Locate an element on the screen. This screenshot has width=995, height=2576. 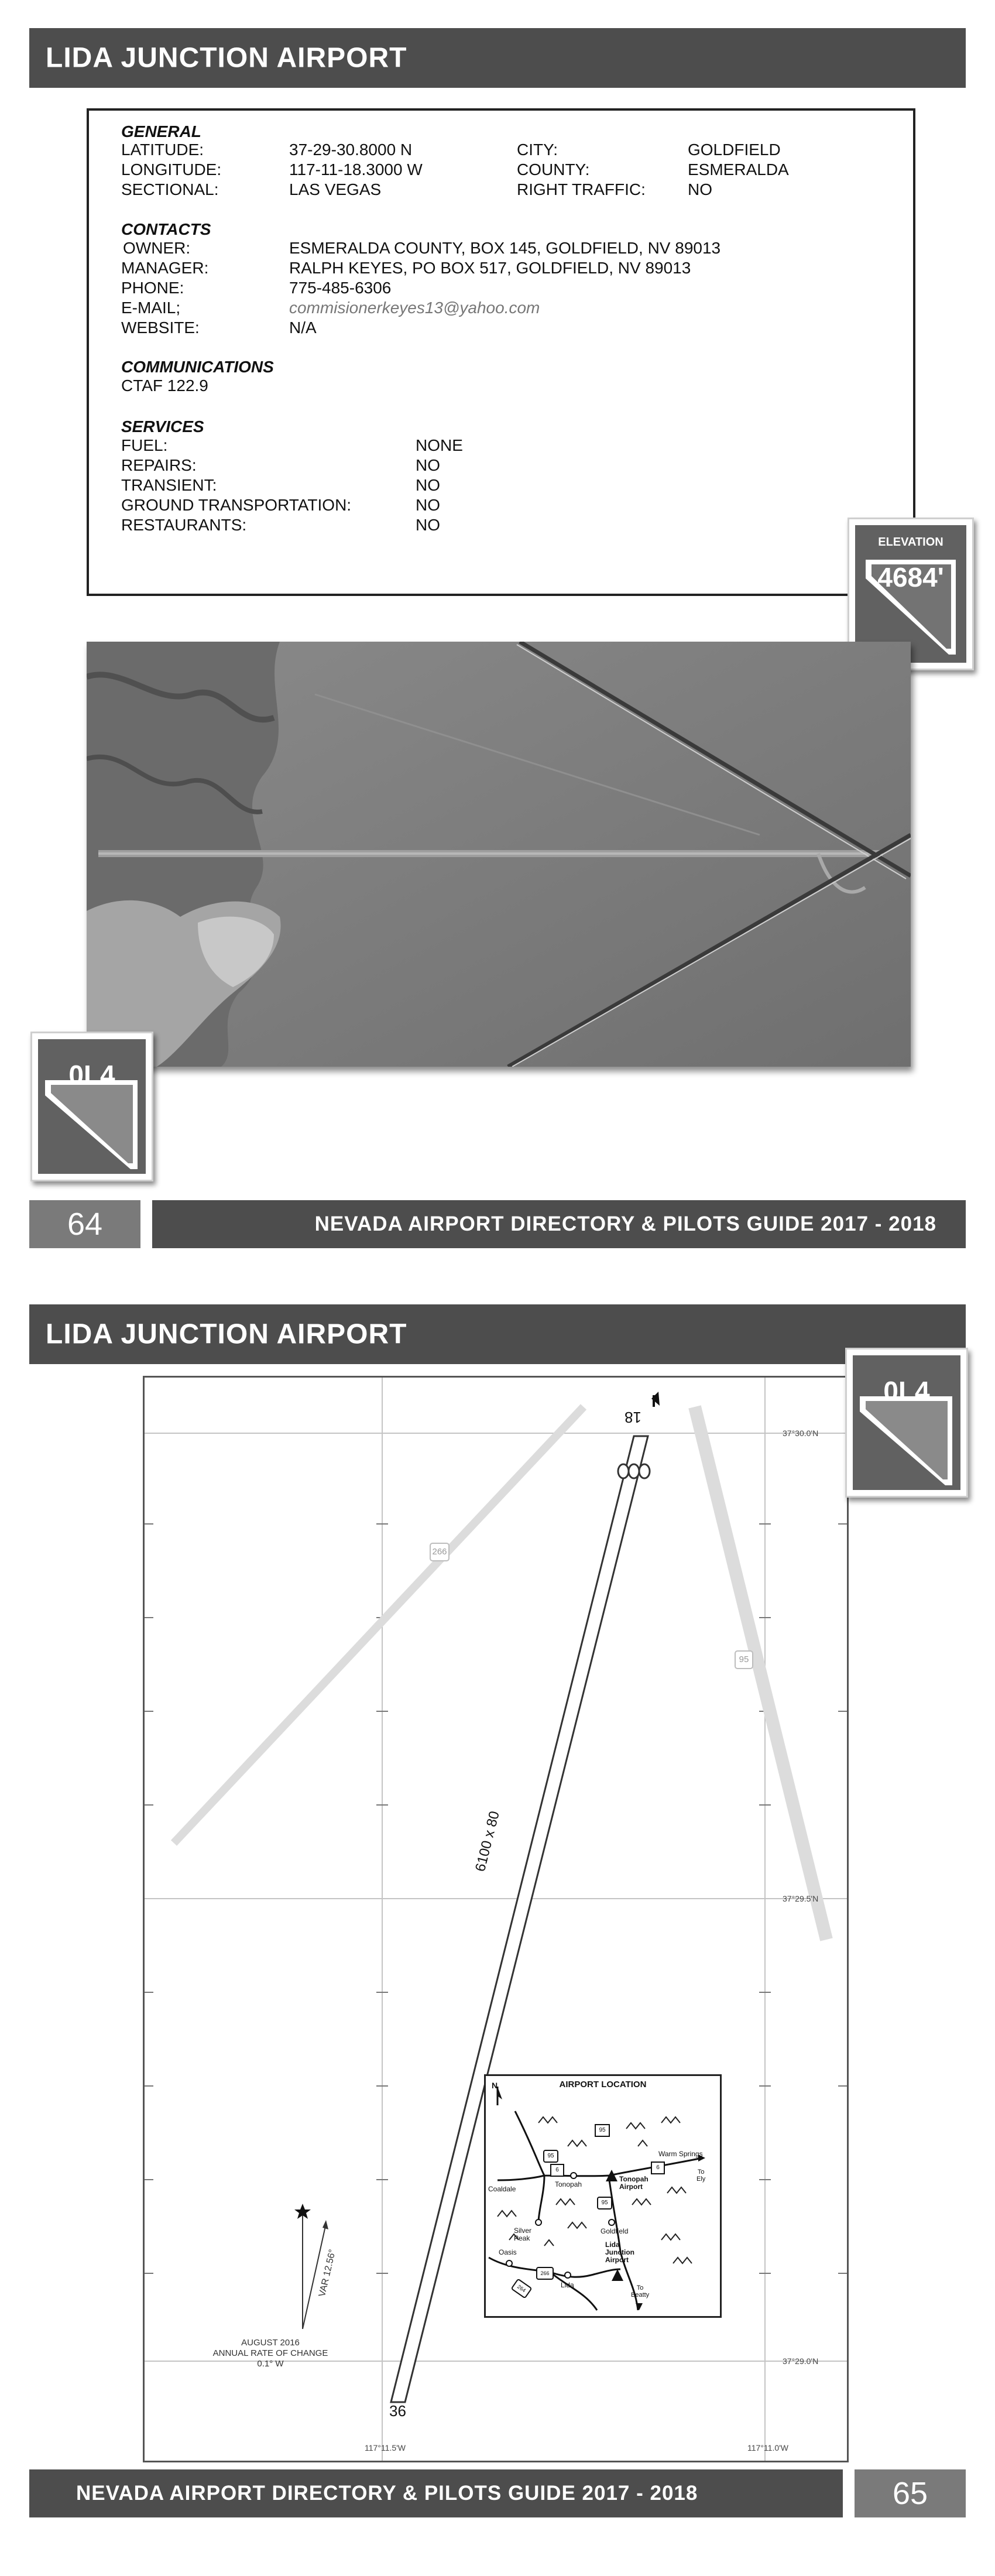
repairs-label: REPAIRS: is located at coordinates (159, 465).